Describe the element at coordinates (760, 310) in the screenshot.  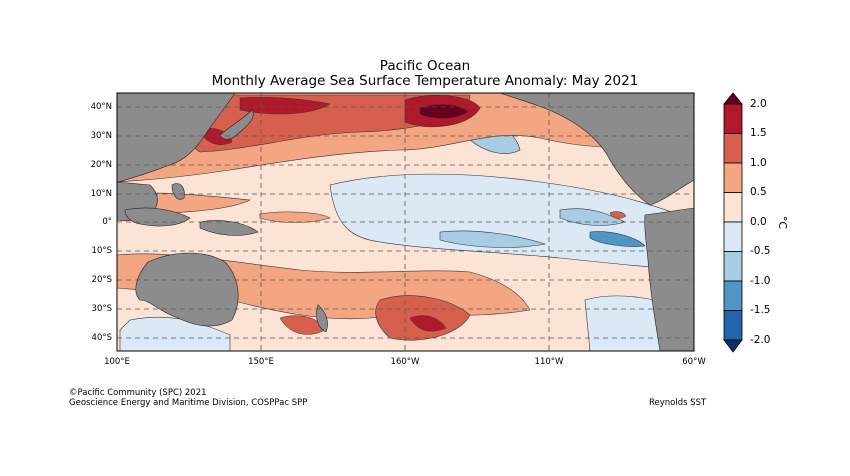
I see `colorbar-tick: -1.5` at that location.